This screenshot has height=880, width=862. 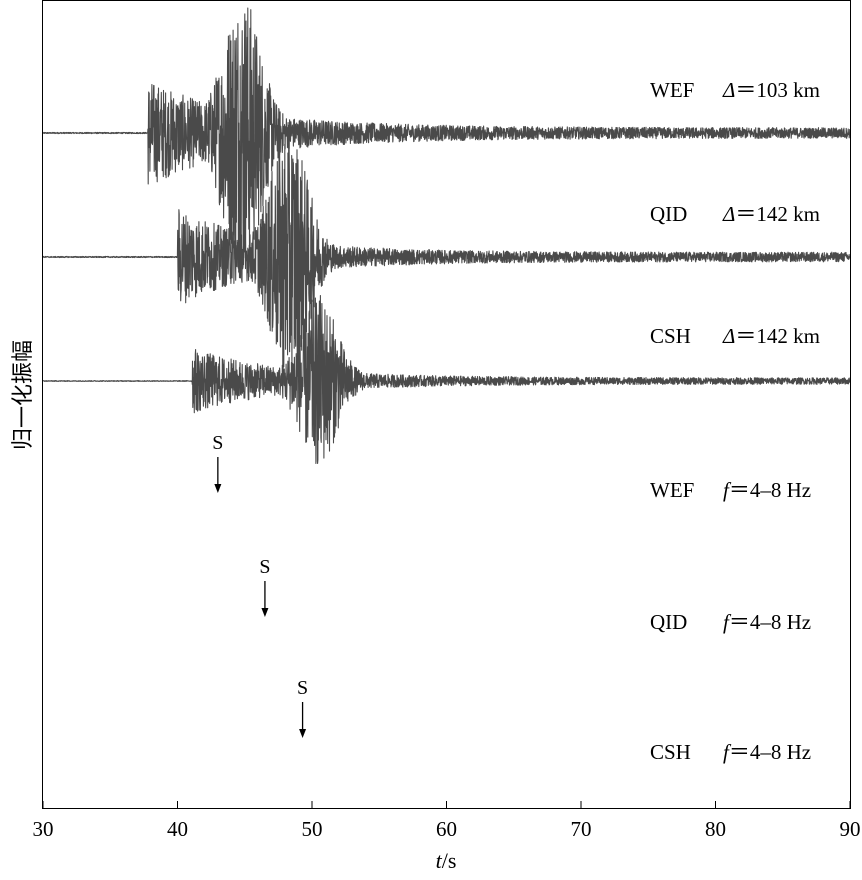 What do you see at coordinates (715, 829) in the screenshot?
I see `x-tick-label: 80` at bounding box center [715, 829].